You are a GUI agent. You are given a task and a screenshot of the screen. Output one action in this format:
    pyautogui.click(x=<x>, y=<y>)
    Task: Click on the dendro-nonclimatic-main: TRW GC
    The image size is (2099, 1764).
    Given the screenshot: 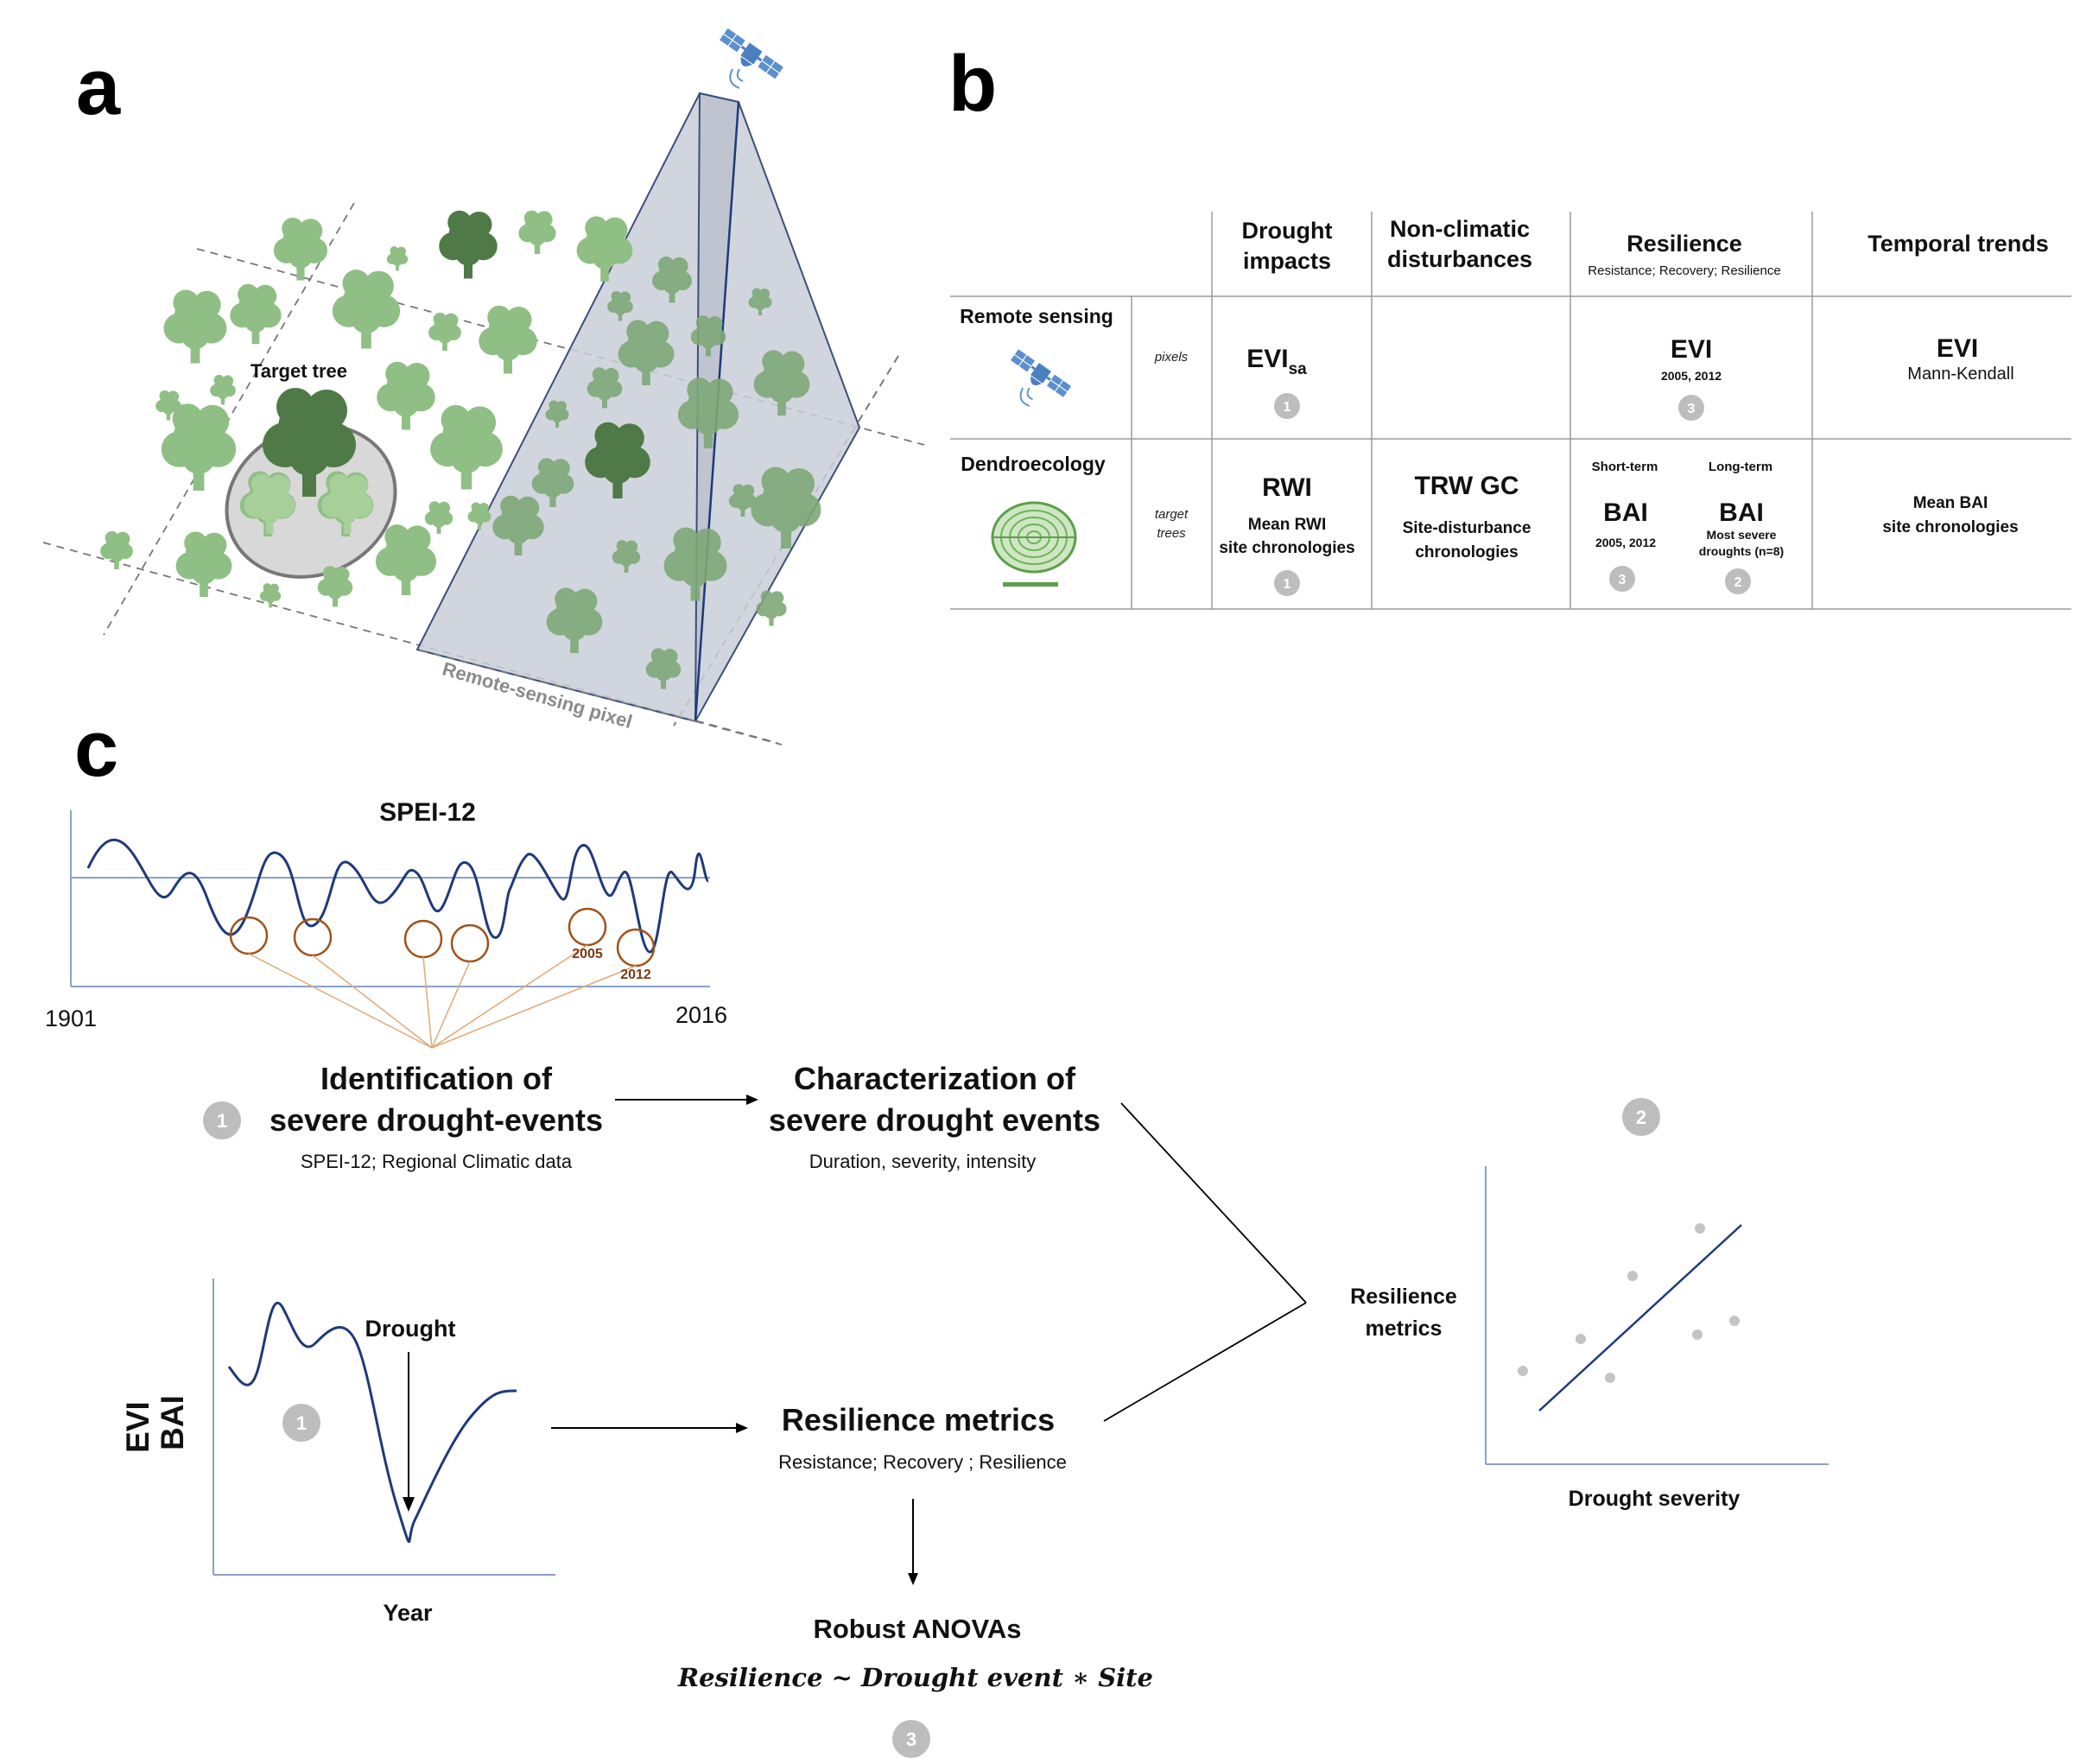 What is the action you would take?
    pyautogui.click(x=1467, y=486)
    